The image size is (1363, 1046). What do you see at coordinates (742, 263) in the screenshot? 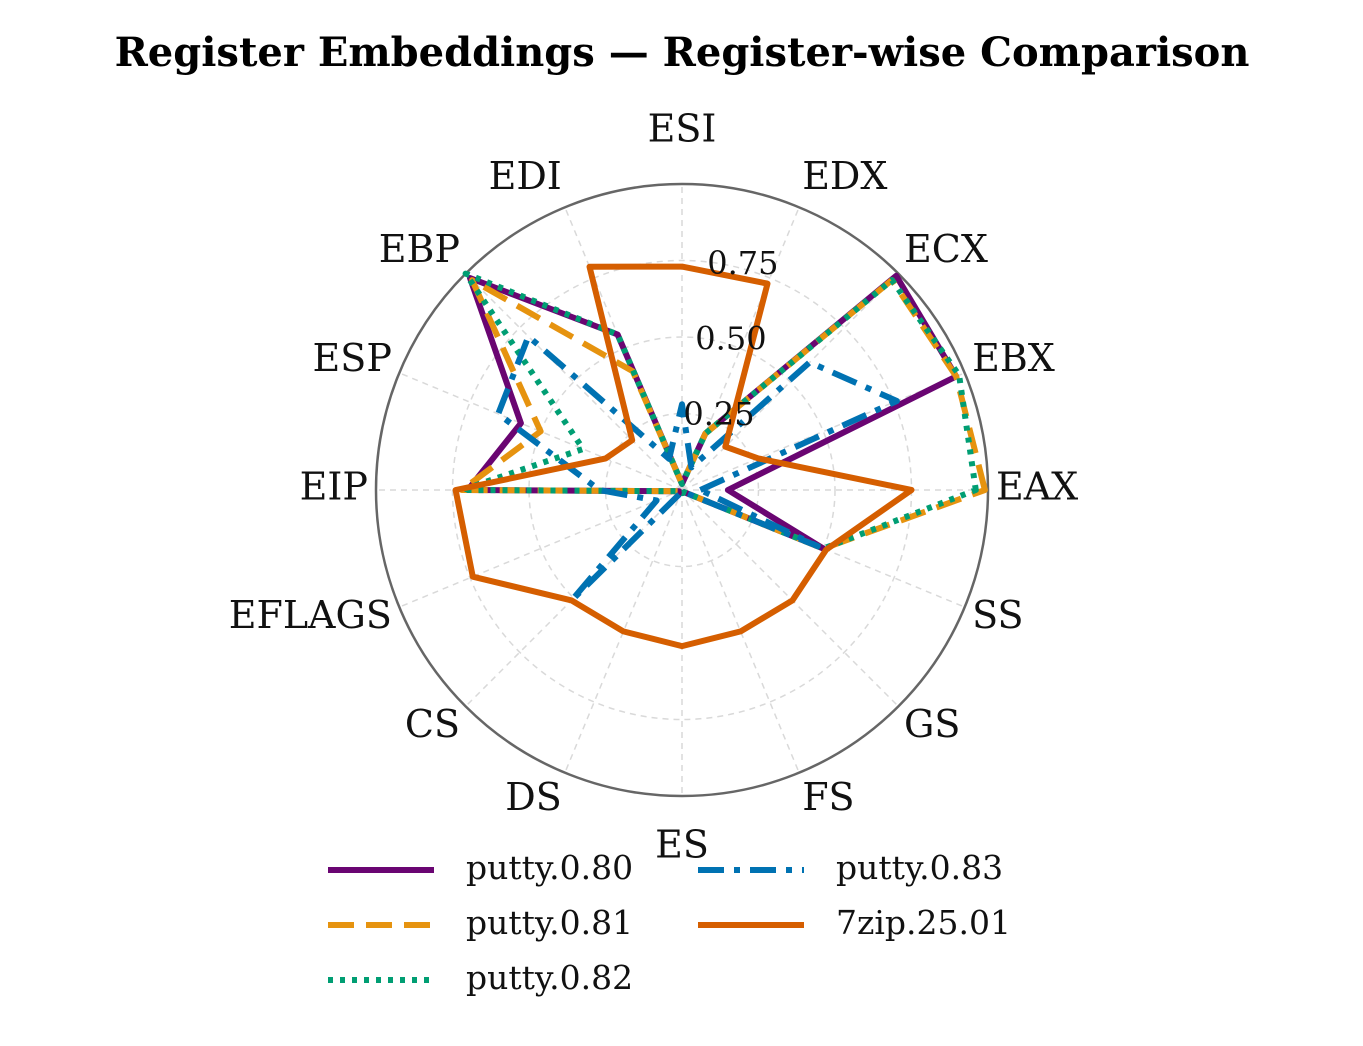
I see `radial-tick-label: 0.75` at bounding box center [742, 263].